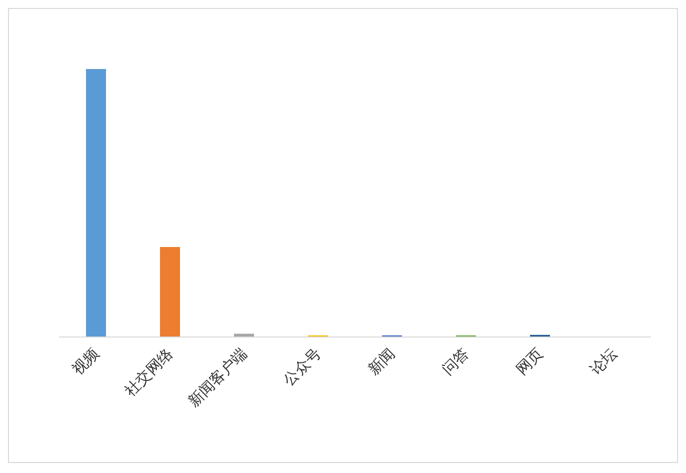 This screenshot has height=473, width=686. What do you see at coordinates (85, 361) in the screenshot?
I see `x-tick-label: 视频` at bounding box center [85, 361].